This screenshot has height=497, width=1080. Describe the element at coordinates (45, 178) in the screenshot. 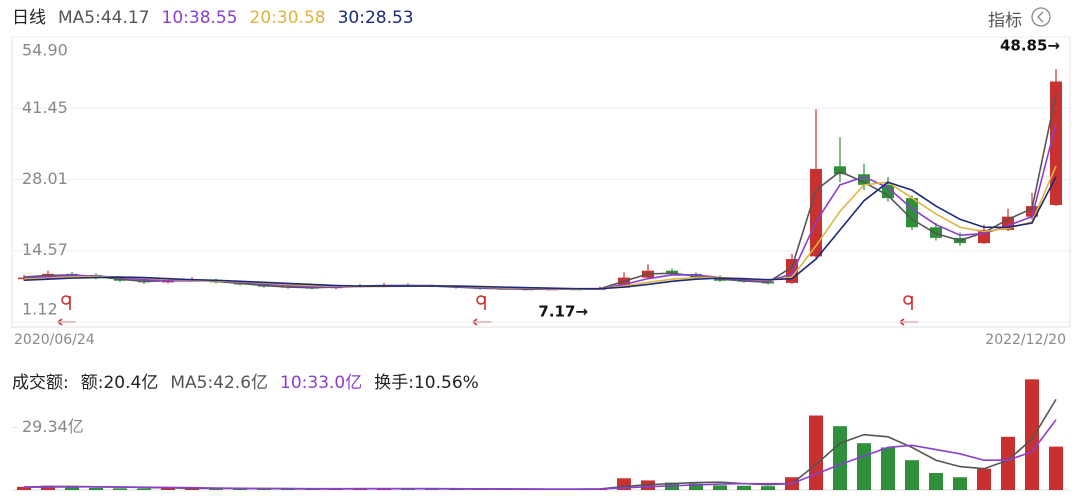

I see `y-tick-label: 28.01` at that location.